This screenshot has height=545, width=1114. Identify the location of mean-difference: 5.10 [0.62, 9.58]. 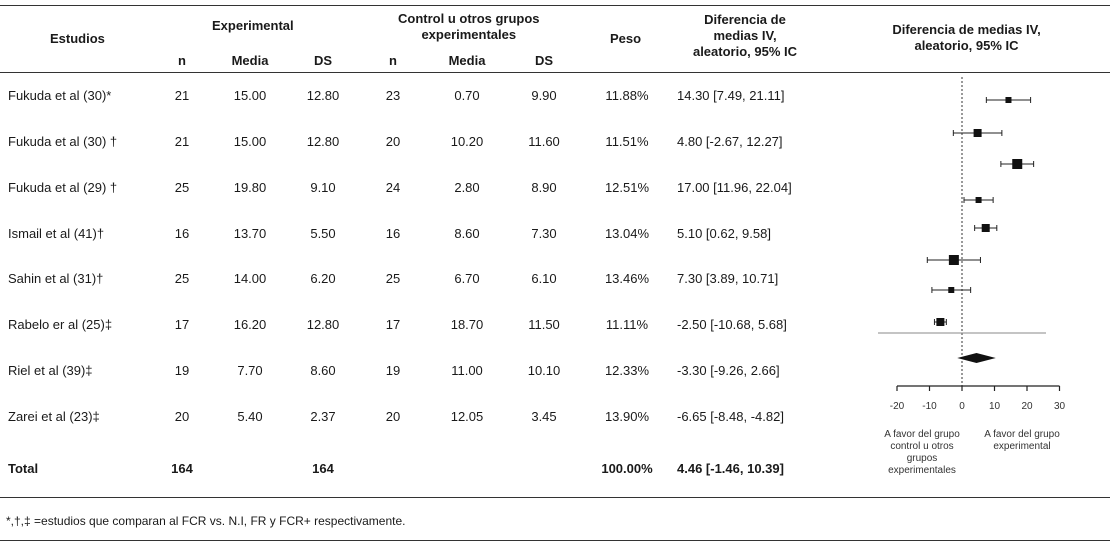
(724, 233).